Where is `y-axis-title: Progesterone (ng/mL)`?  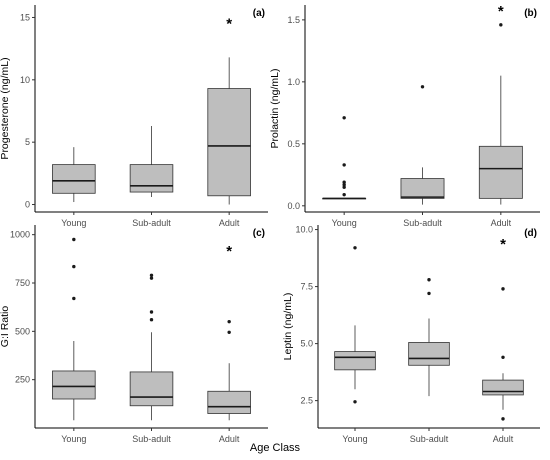
y-axis-title: Progesterone (ng/mL) is located at coordinates (5, 108).